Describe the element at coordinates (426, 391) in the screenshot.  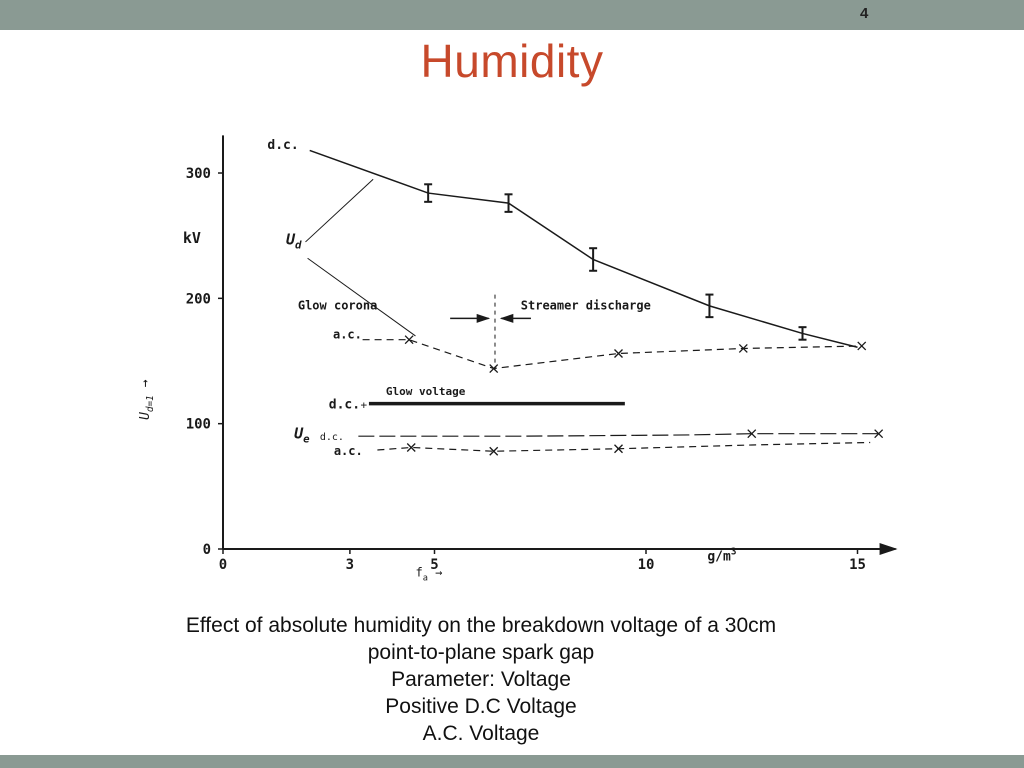
I see `svg-text: Glow voltage` at that location.